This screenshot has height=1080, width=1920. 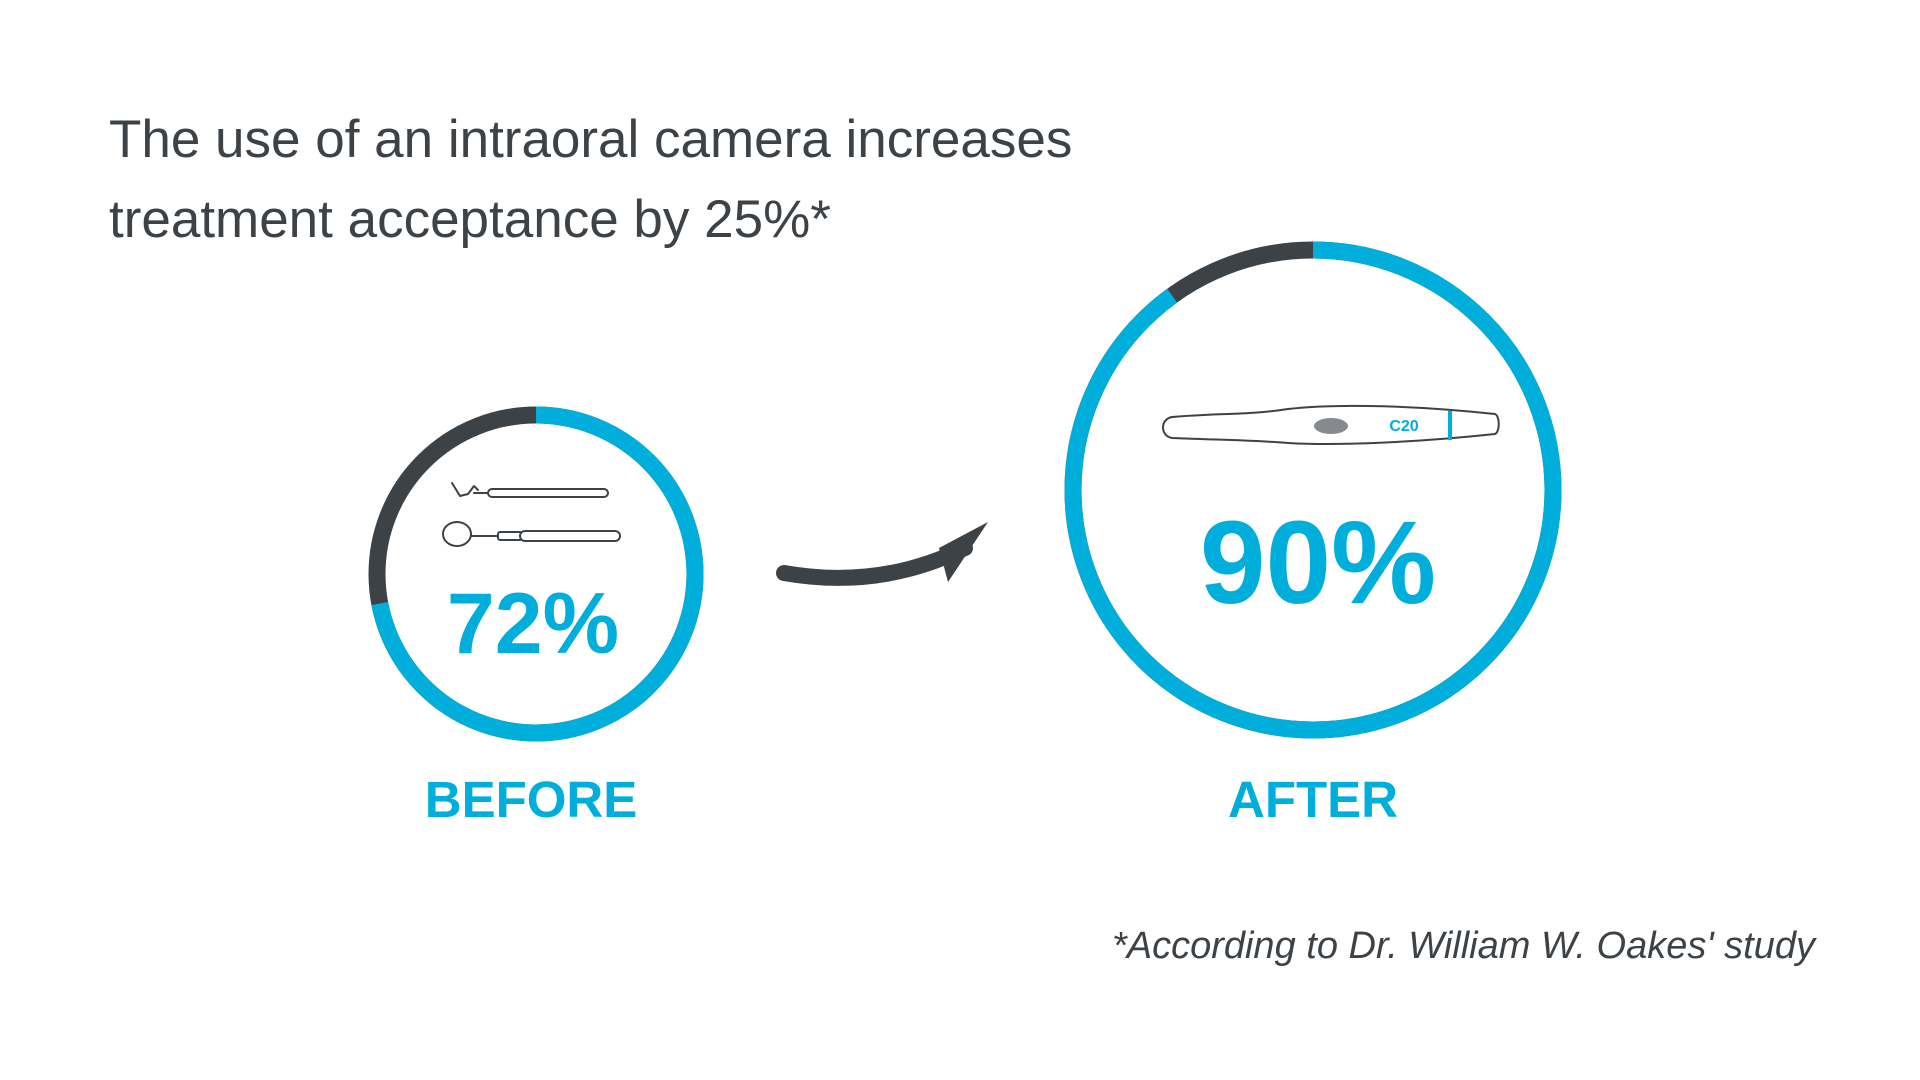 I want to click on before-label: BEFORE, so click(x=531, y=799).